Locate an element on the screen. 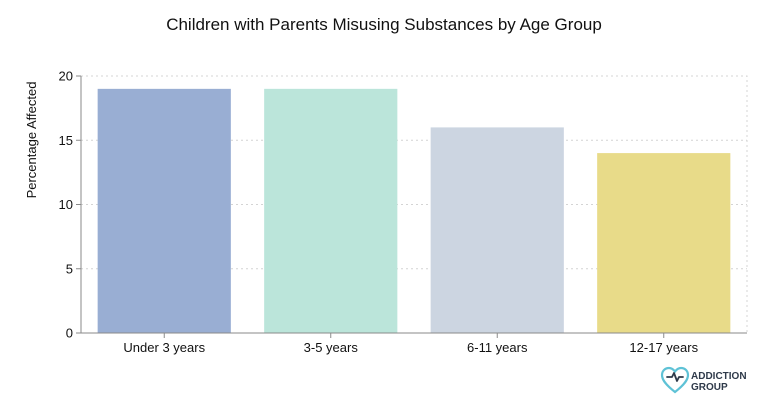 This screenshot has width=768, height=416. bar-6-11-years is located at coordinates (497, 230).